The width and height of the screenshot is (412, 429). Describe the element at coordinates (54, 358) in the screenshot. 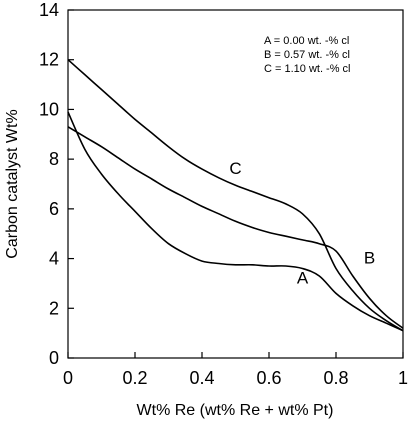

I see `y-tick-label-0: 0` at that location.